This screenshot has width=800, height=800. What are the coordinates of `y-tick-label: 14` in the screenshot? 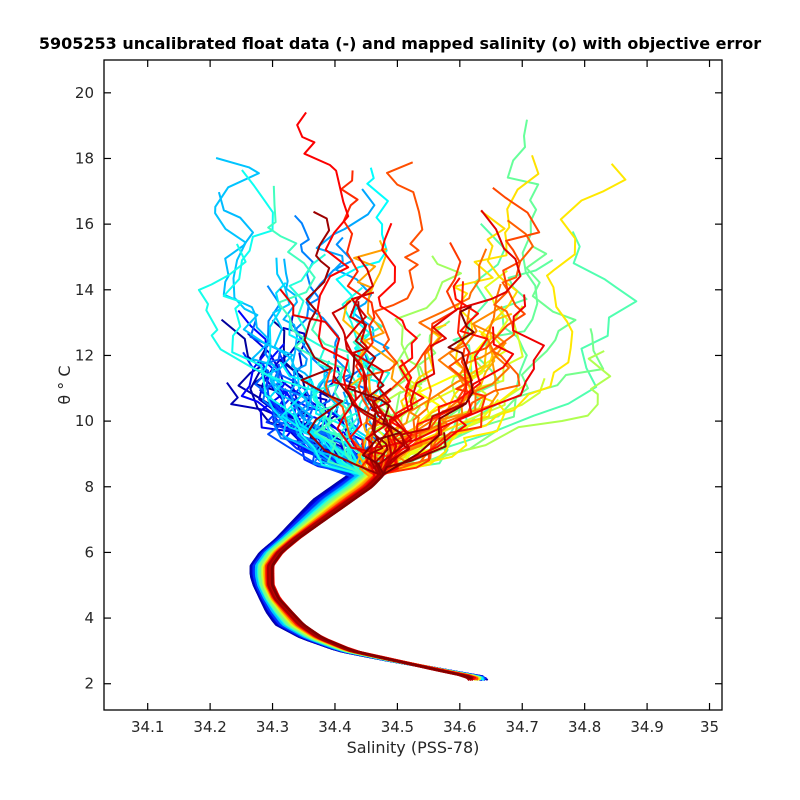 It's located at (84, 290).